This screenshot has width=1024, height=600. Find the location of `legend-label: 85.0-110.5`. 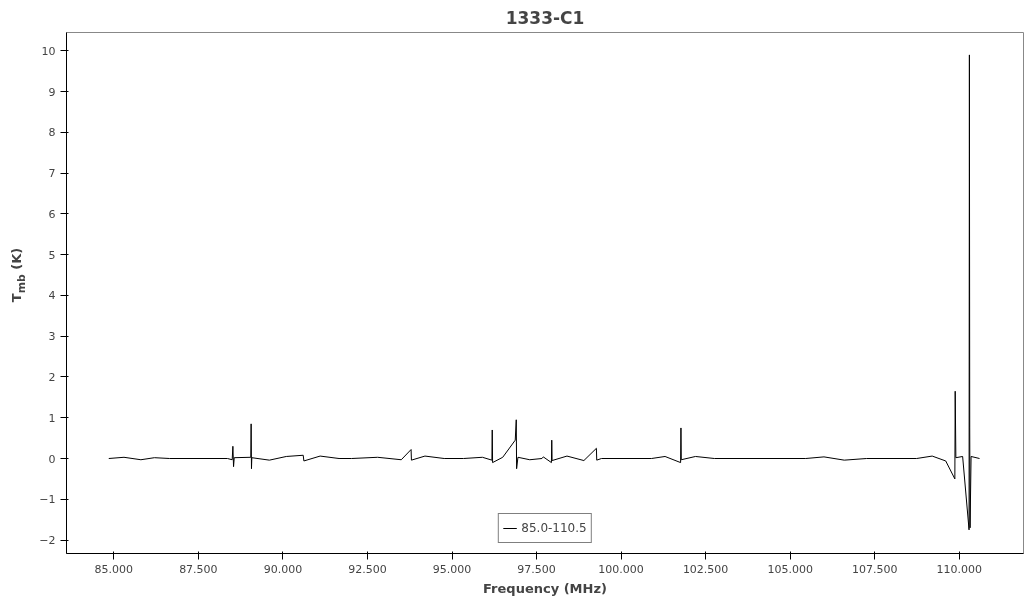

legend-label: 85.0-110.5 is located at coordinates (554, 528).